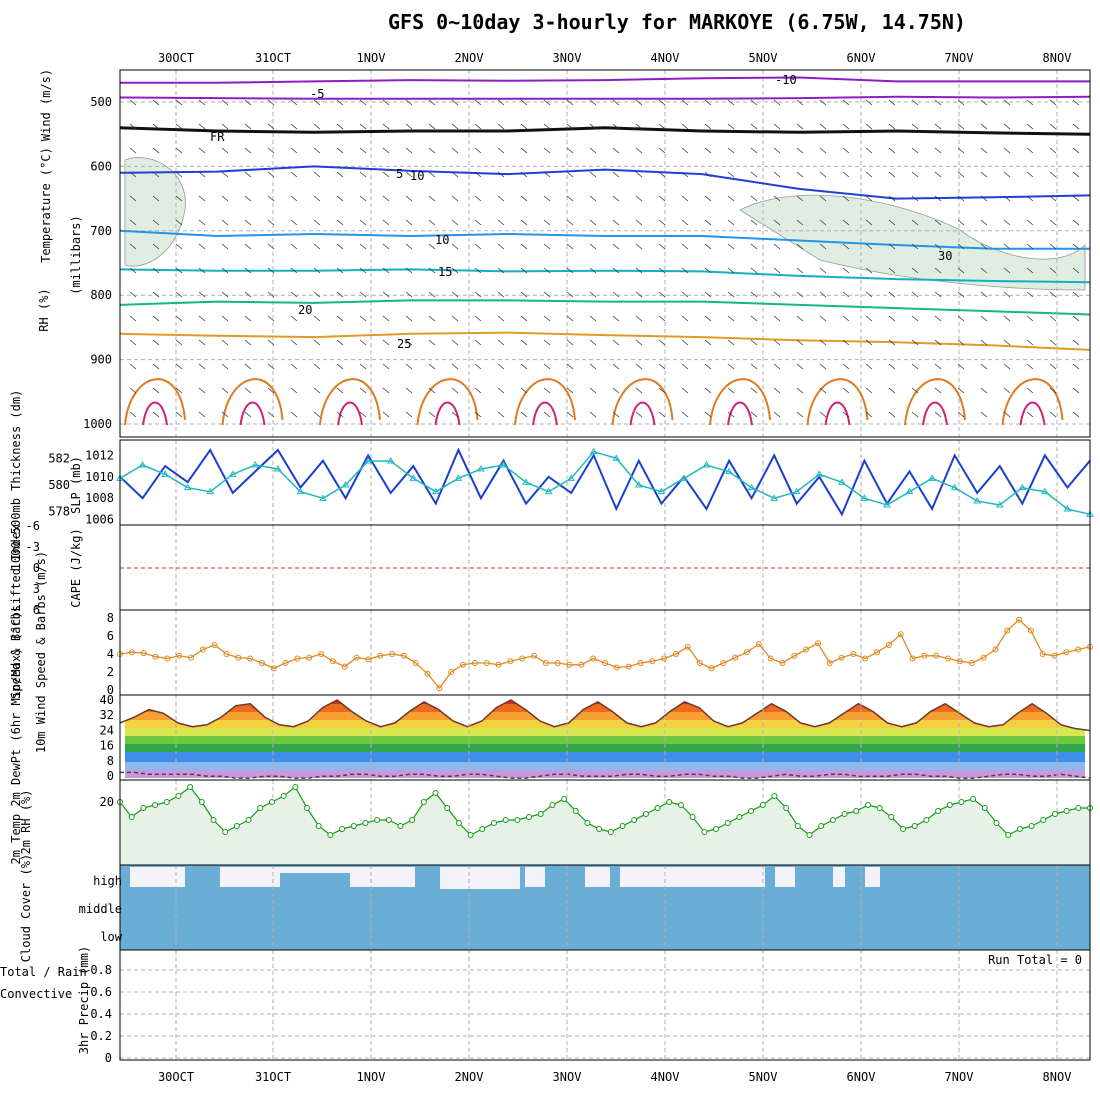  I want to click on temp-color-band, so click(605, 716).